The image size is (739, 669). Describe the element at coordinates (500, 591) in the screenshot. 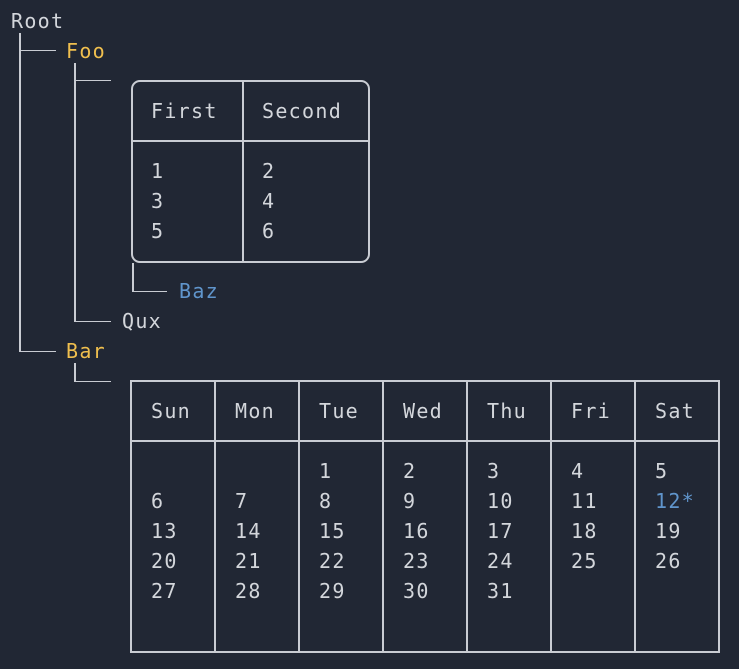

I see `calendar-day: 31` at that location.